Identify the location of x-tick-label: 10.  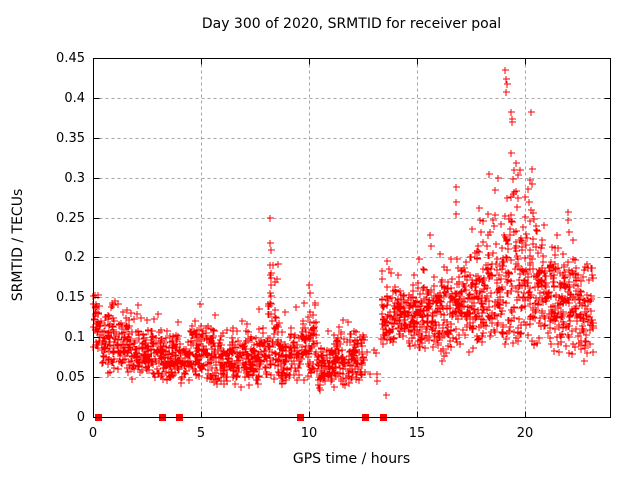
(309, 433).